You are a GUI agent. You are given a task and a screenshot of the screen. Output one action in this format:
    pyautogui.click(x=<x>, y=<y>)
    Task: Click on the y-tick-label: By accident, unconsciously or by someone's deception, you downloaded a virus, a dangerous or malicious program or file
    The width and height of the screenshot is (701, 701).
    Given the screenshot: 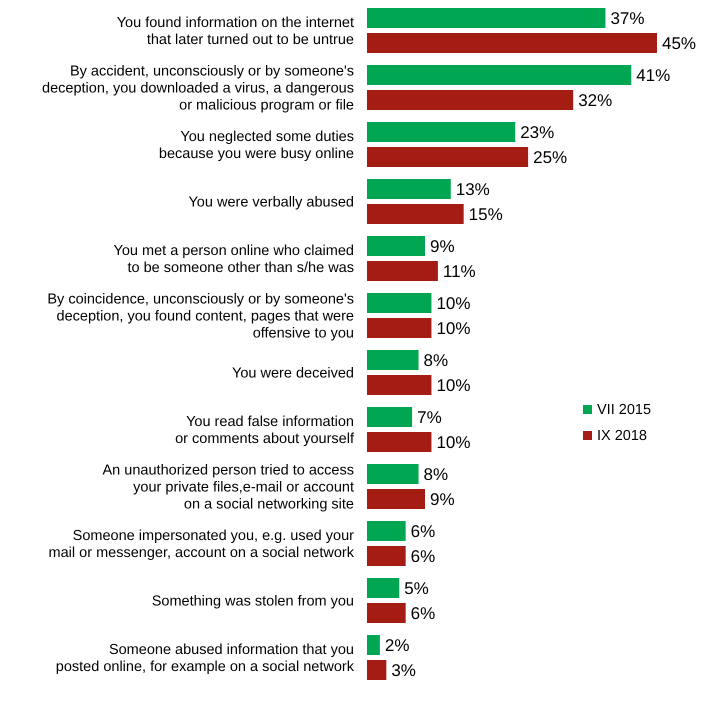 What is the action you would take?
    pyautogui.click(x=198, y=89)
    